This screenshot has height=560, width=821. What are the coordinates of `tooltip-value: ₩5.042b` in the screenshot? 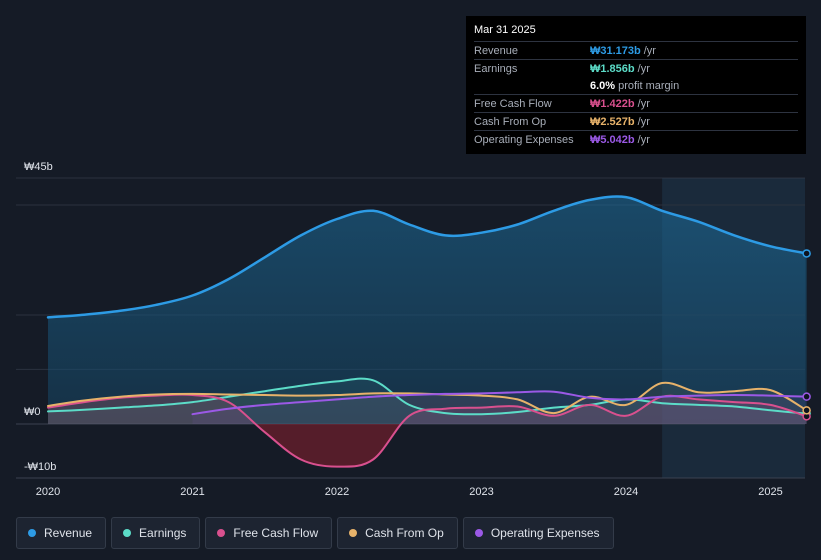 It's located at (612, 139).